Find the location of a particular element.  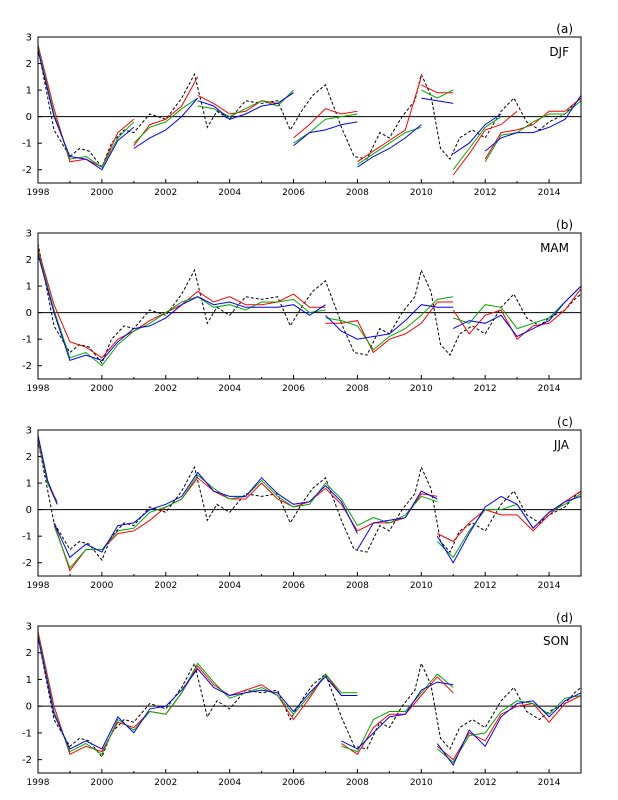

panel-label: (d) is located at coordinates (564, 618).